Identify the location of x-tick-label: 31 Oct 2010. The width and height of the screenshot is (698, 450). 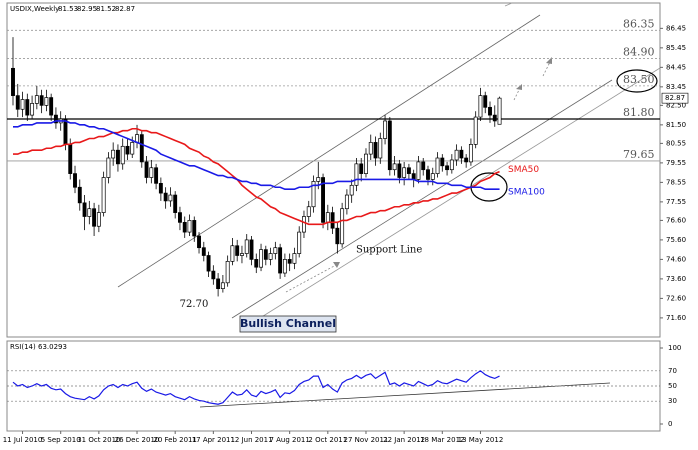
(98, 440).